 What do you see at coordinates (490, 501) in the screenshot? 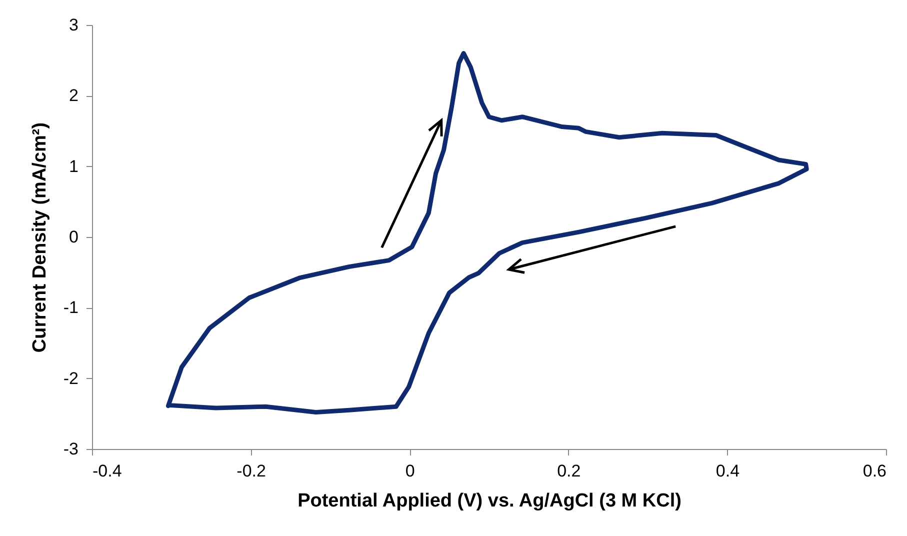
I see `x-axis-title: Potential Applied (V) vs. Ag/AgCl (3 M KCl)` at bounding box center [490, 501].